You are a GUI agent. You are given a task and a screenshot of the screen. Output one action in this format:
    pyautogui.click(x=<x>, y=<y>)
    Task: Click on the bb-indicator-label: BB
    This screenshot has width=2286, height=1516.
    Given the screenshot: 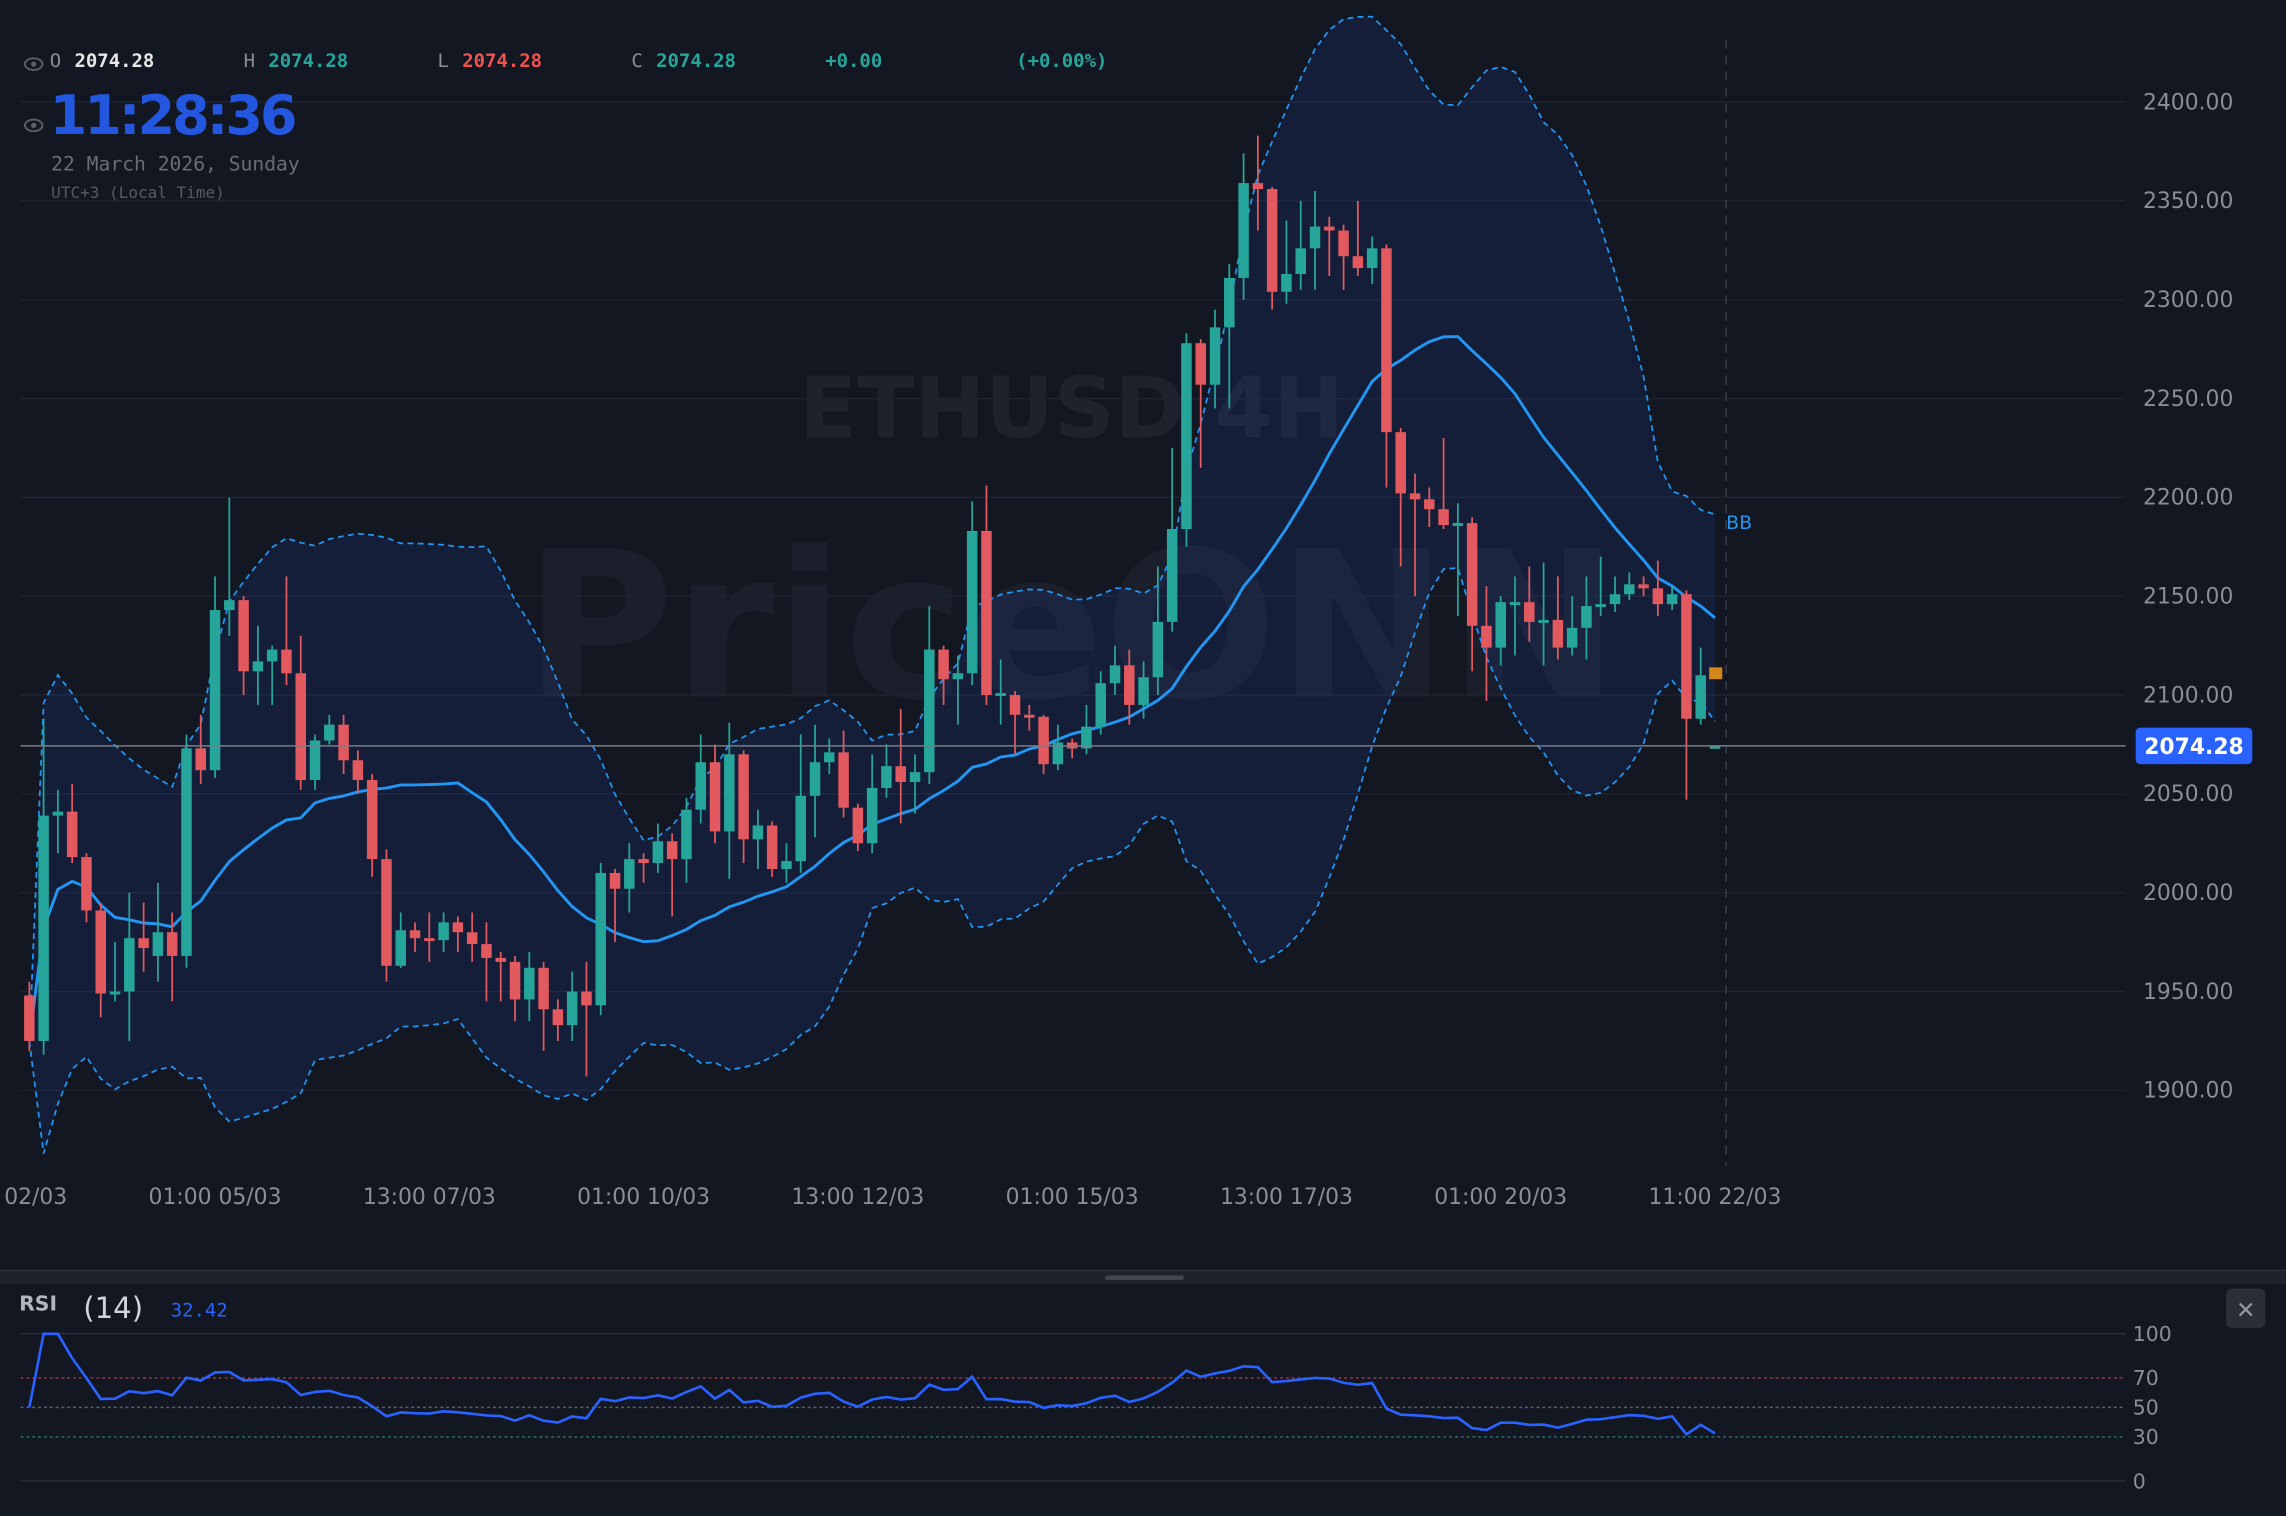 What is the action you would take?
    pyautogui.click(x=1739, y=523)
    